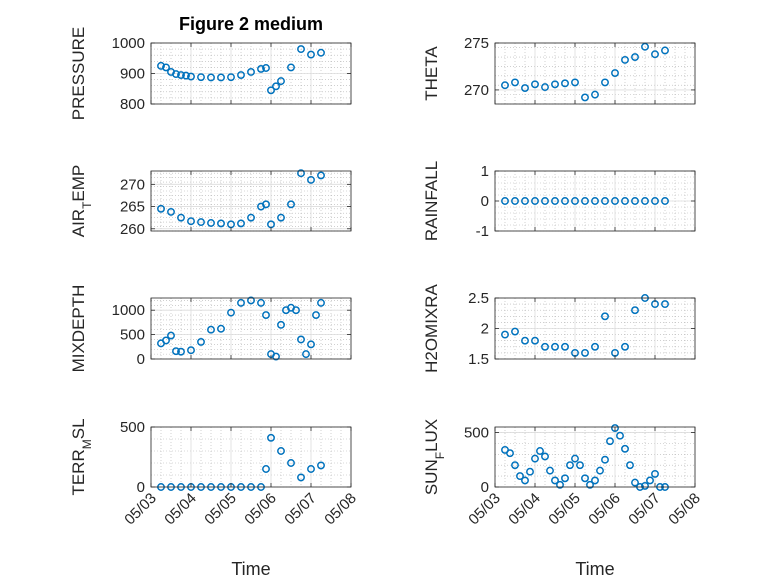 Image resolution: width=778 pixels, height=583 pixels. Describe the element at coordinates (78, 428) in the screenshot. I see `ylabel-part: SL` at that location.